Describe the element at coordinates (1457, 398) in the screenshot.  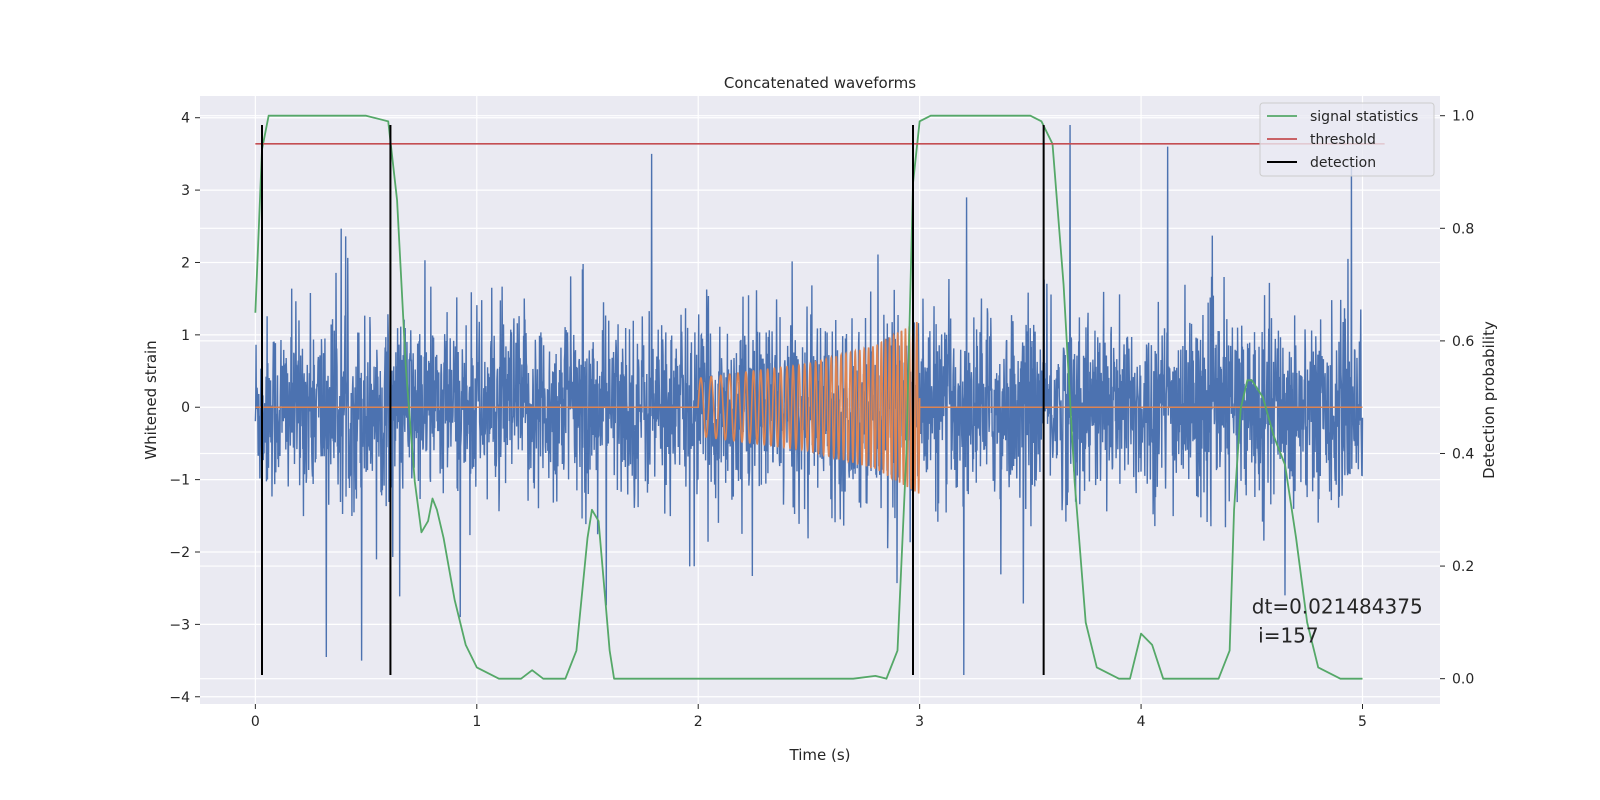
I see `right-y-axis-ticks: 0.0 0.2 0.4 0.6 0.8 1.0` at that location.